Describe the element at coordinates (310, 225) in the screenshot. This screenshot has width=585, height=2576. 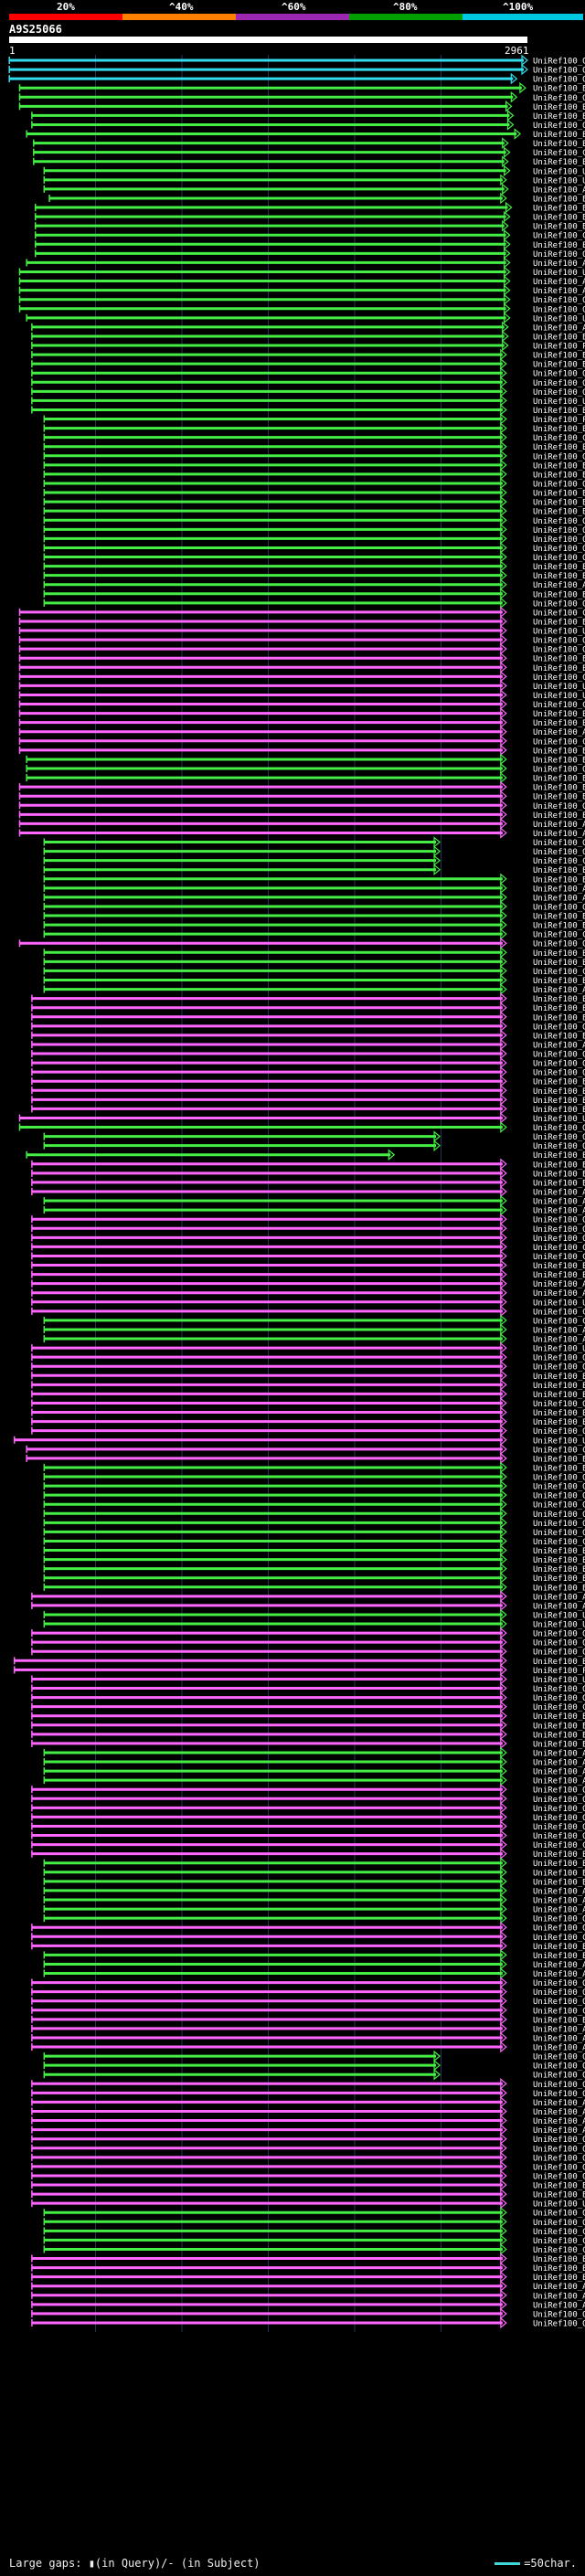
I see `hit-row: UniRef100_B9HT17` at that location.